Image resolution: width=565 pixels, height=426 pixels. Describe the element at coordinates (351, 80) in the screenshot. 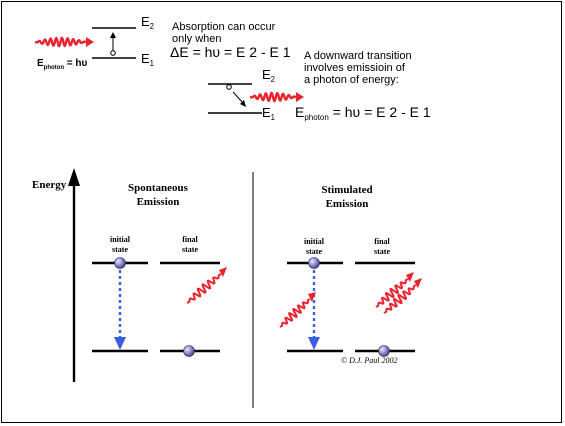

I see `emission-description-line-3: a photon of energy:` at that location.